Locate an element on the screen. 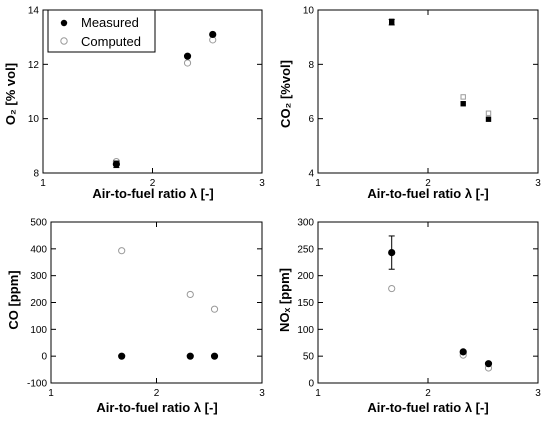 The image size is (550, 424). co2-y-tick-label: 8 is located at coordinates (311, 65).